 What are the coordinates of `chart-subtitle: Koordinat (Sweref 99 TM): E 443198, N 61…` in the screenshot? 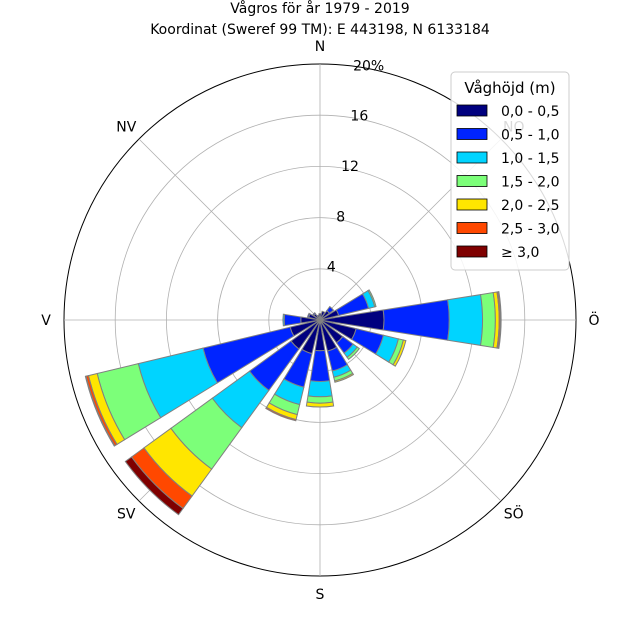 It's located at (320, 30).